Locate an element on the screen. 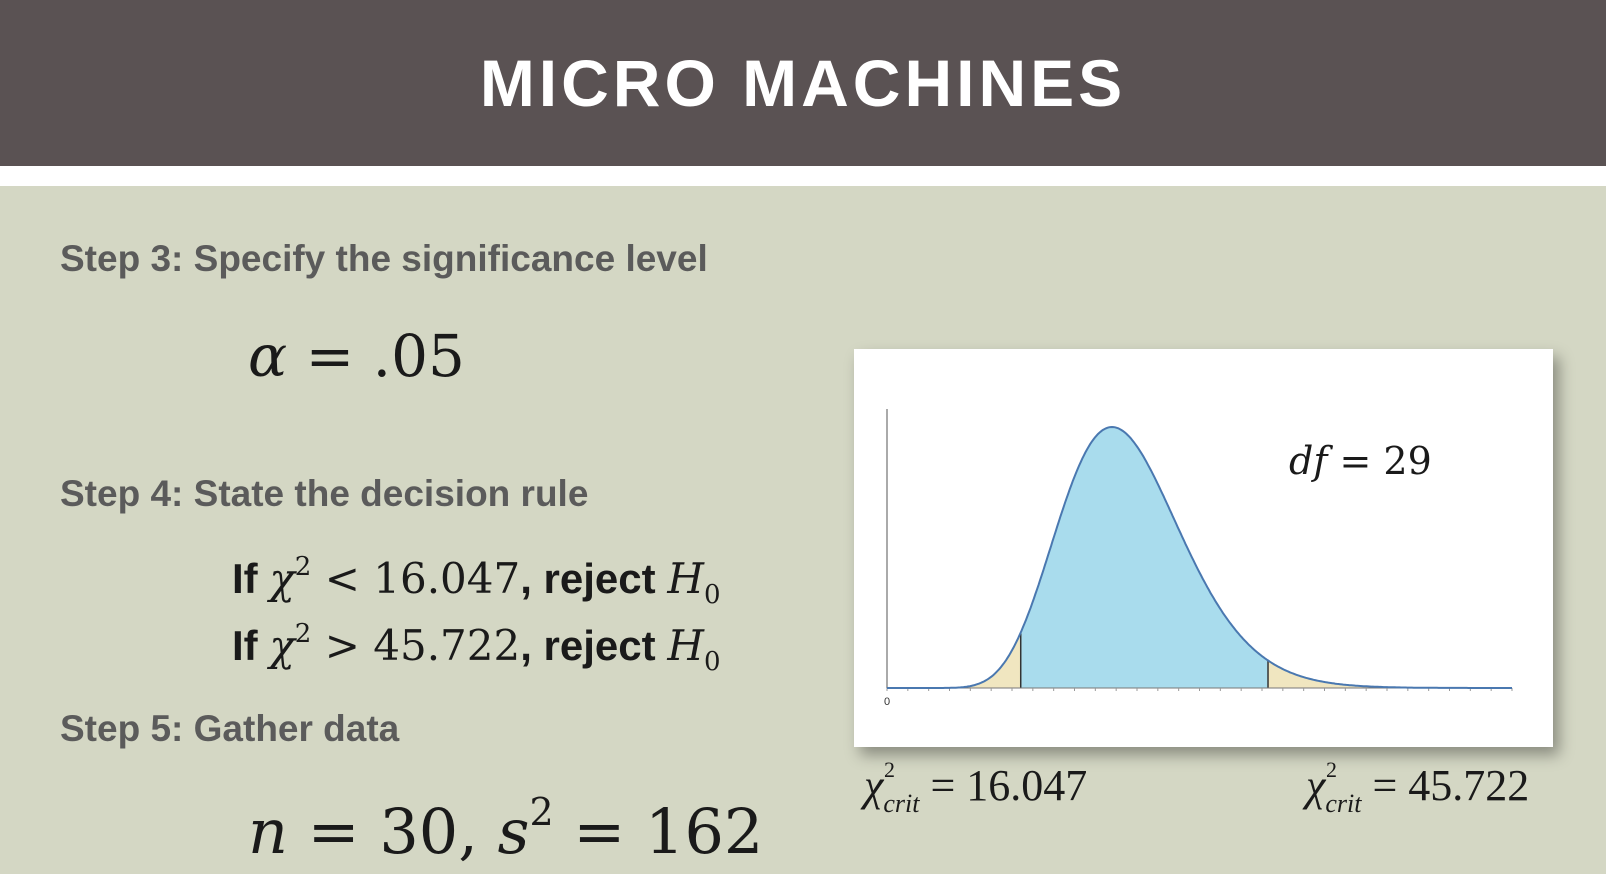  origin-tick-label: 0 is located at coordinates (887, 702).